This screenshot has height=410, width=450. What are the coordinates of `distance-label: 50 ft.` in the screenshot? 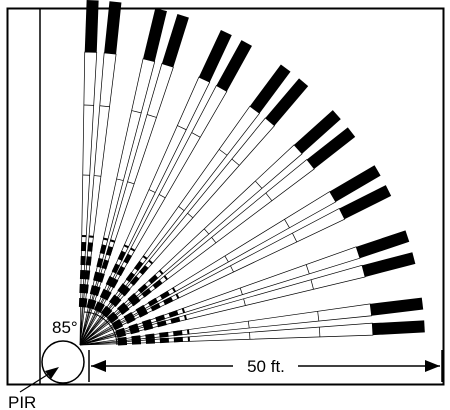 It's located at (266, 366).